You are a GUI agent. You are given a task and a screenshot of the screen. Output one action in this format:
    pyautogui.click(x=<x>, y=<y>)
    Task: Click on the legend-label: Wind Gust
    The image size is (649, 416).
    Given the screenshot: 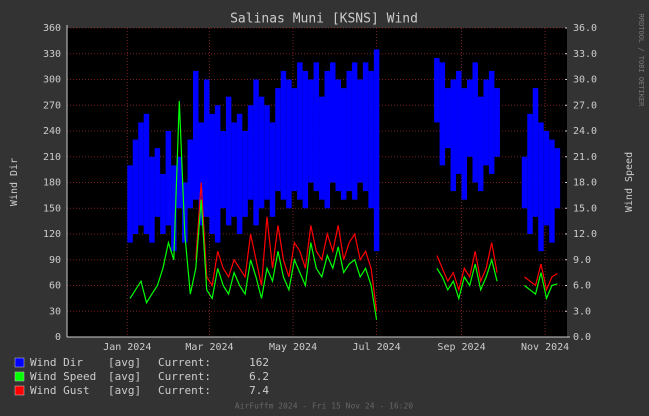 What is the action you would take?
    pyautogui.click(x=60, y=390)
    